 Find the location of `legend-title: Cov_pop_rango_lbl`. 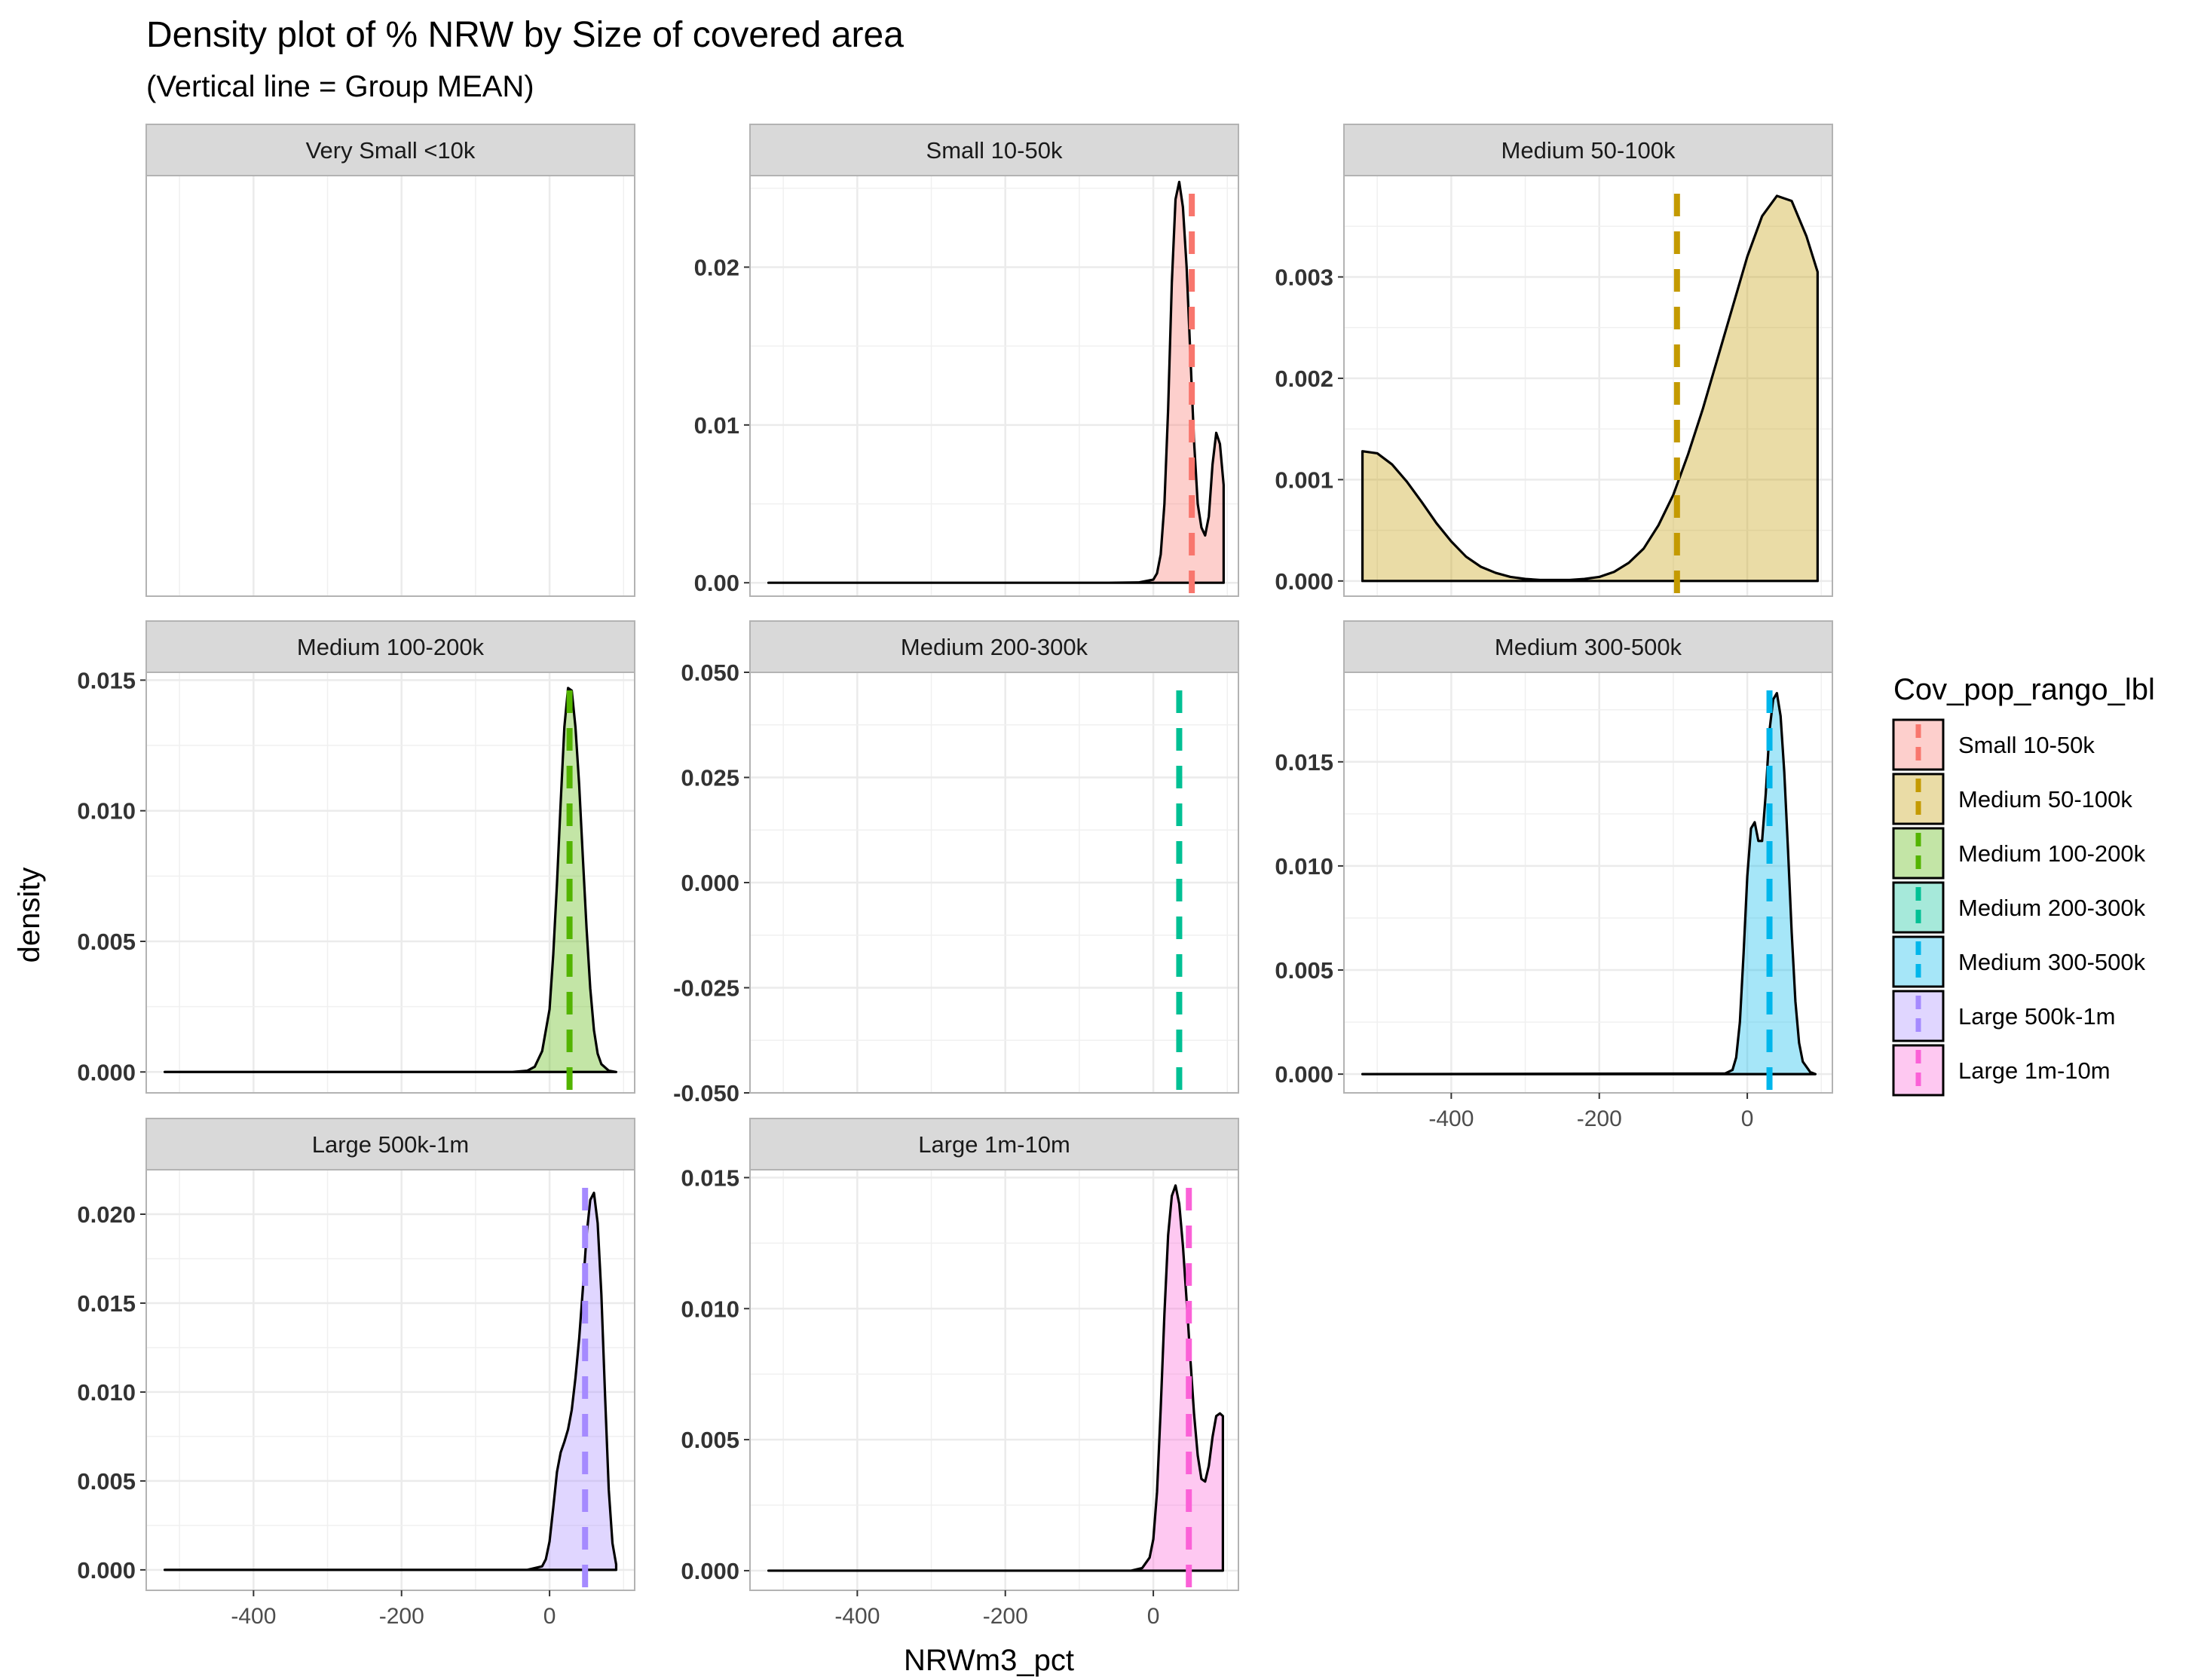

legend-title: Cov_pop_rango_lbl is located at coordinates (2024, 689).